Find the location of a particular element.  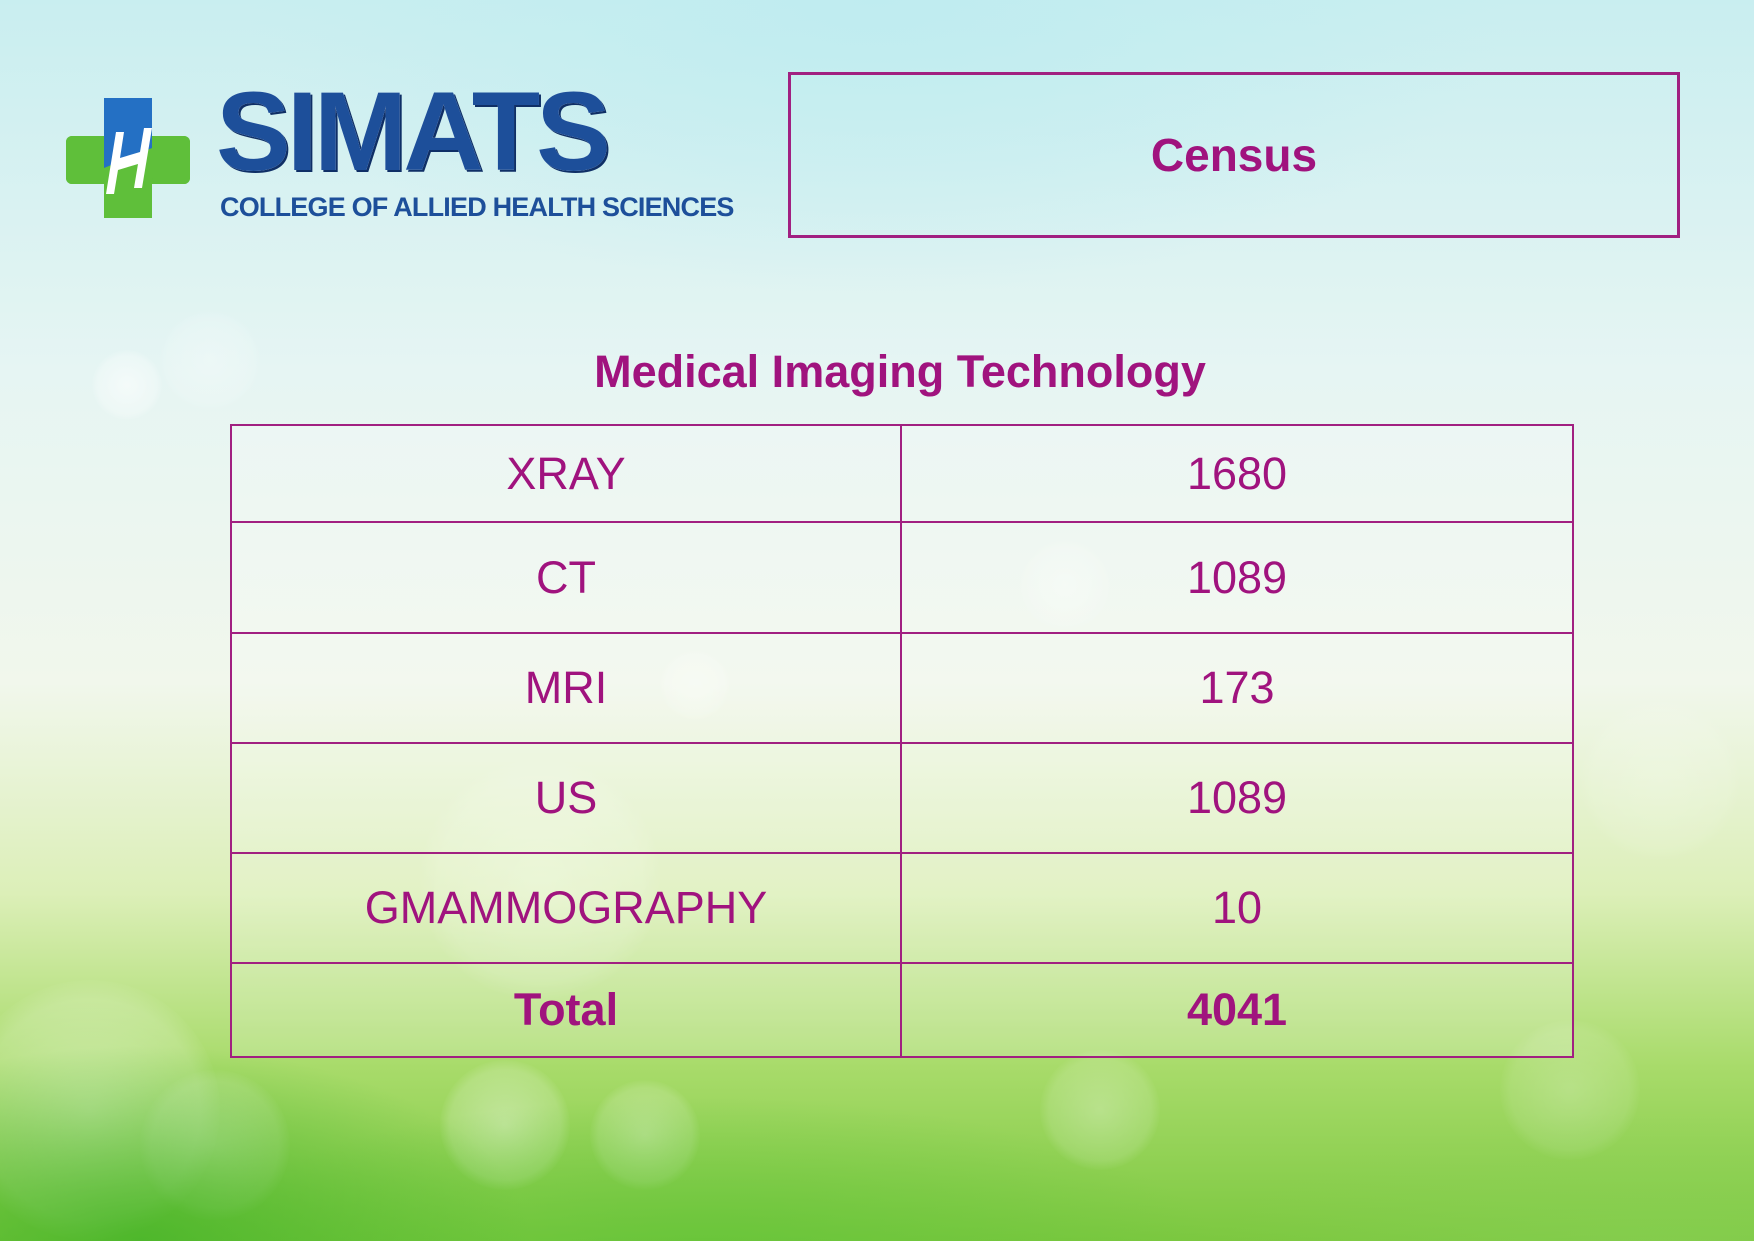

row-value: 10 is located at coordinates (1237, 908).